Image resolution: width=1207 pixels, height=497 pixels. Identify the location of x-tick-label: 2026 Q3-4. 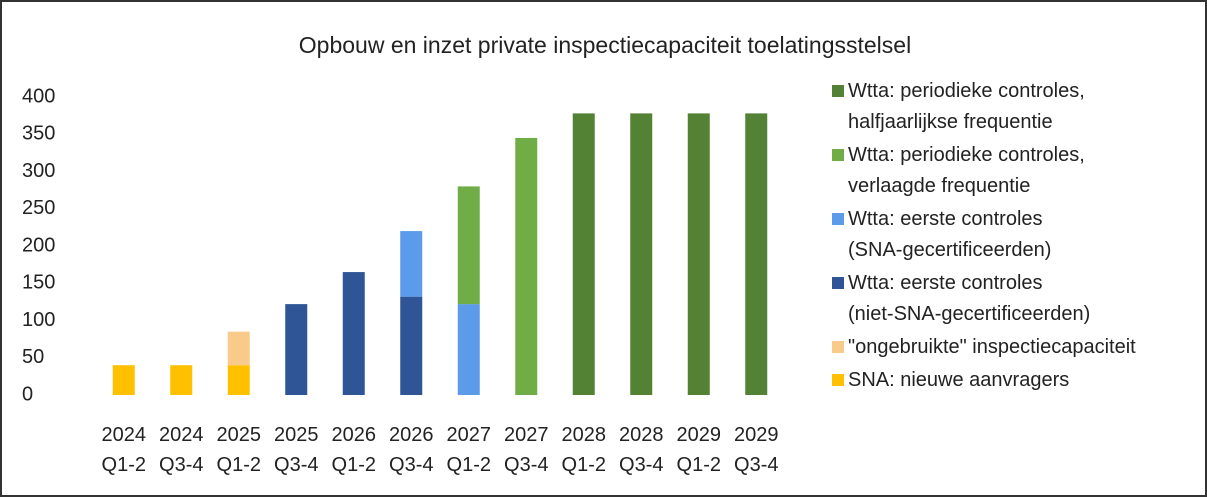
(411, 450).